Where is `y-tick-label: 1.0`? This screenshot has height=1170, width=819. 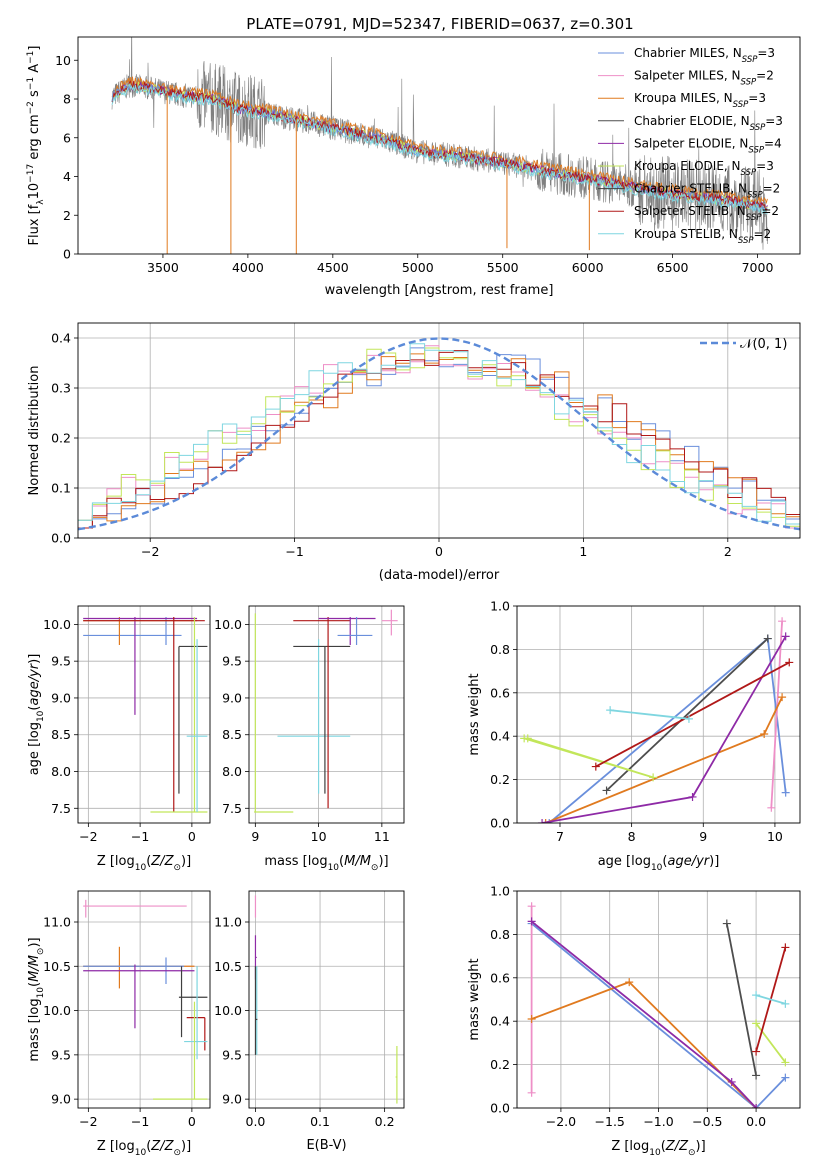 y-tick-label: 1.0 is located at coordinates (500, 891).